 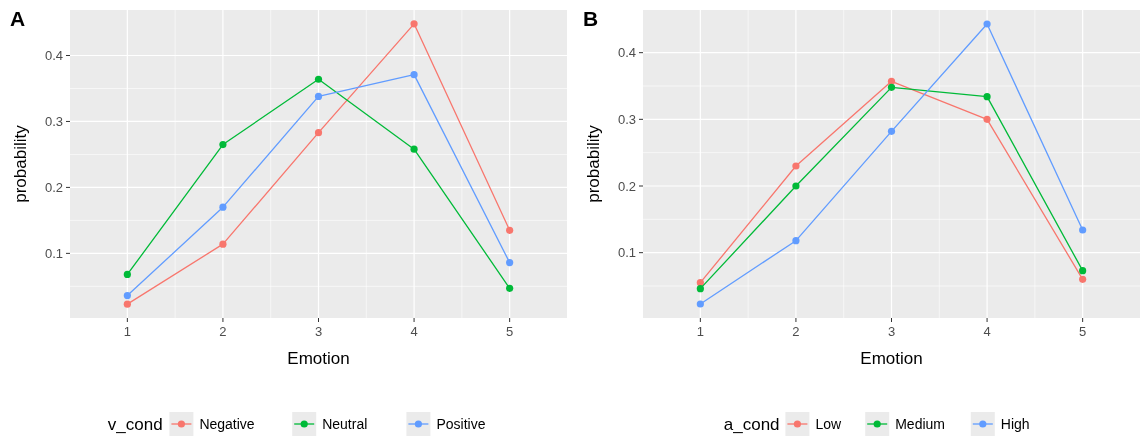 I want to click on legend-label: Medium, so click(x=920, y=423).